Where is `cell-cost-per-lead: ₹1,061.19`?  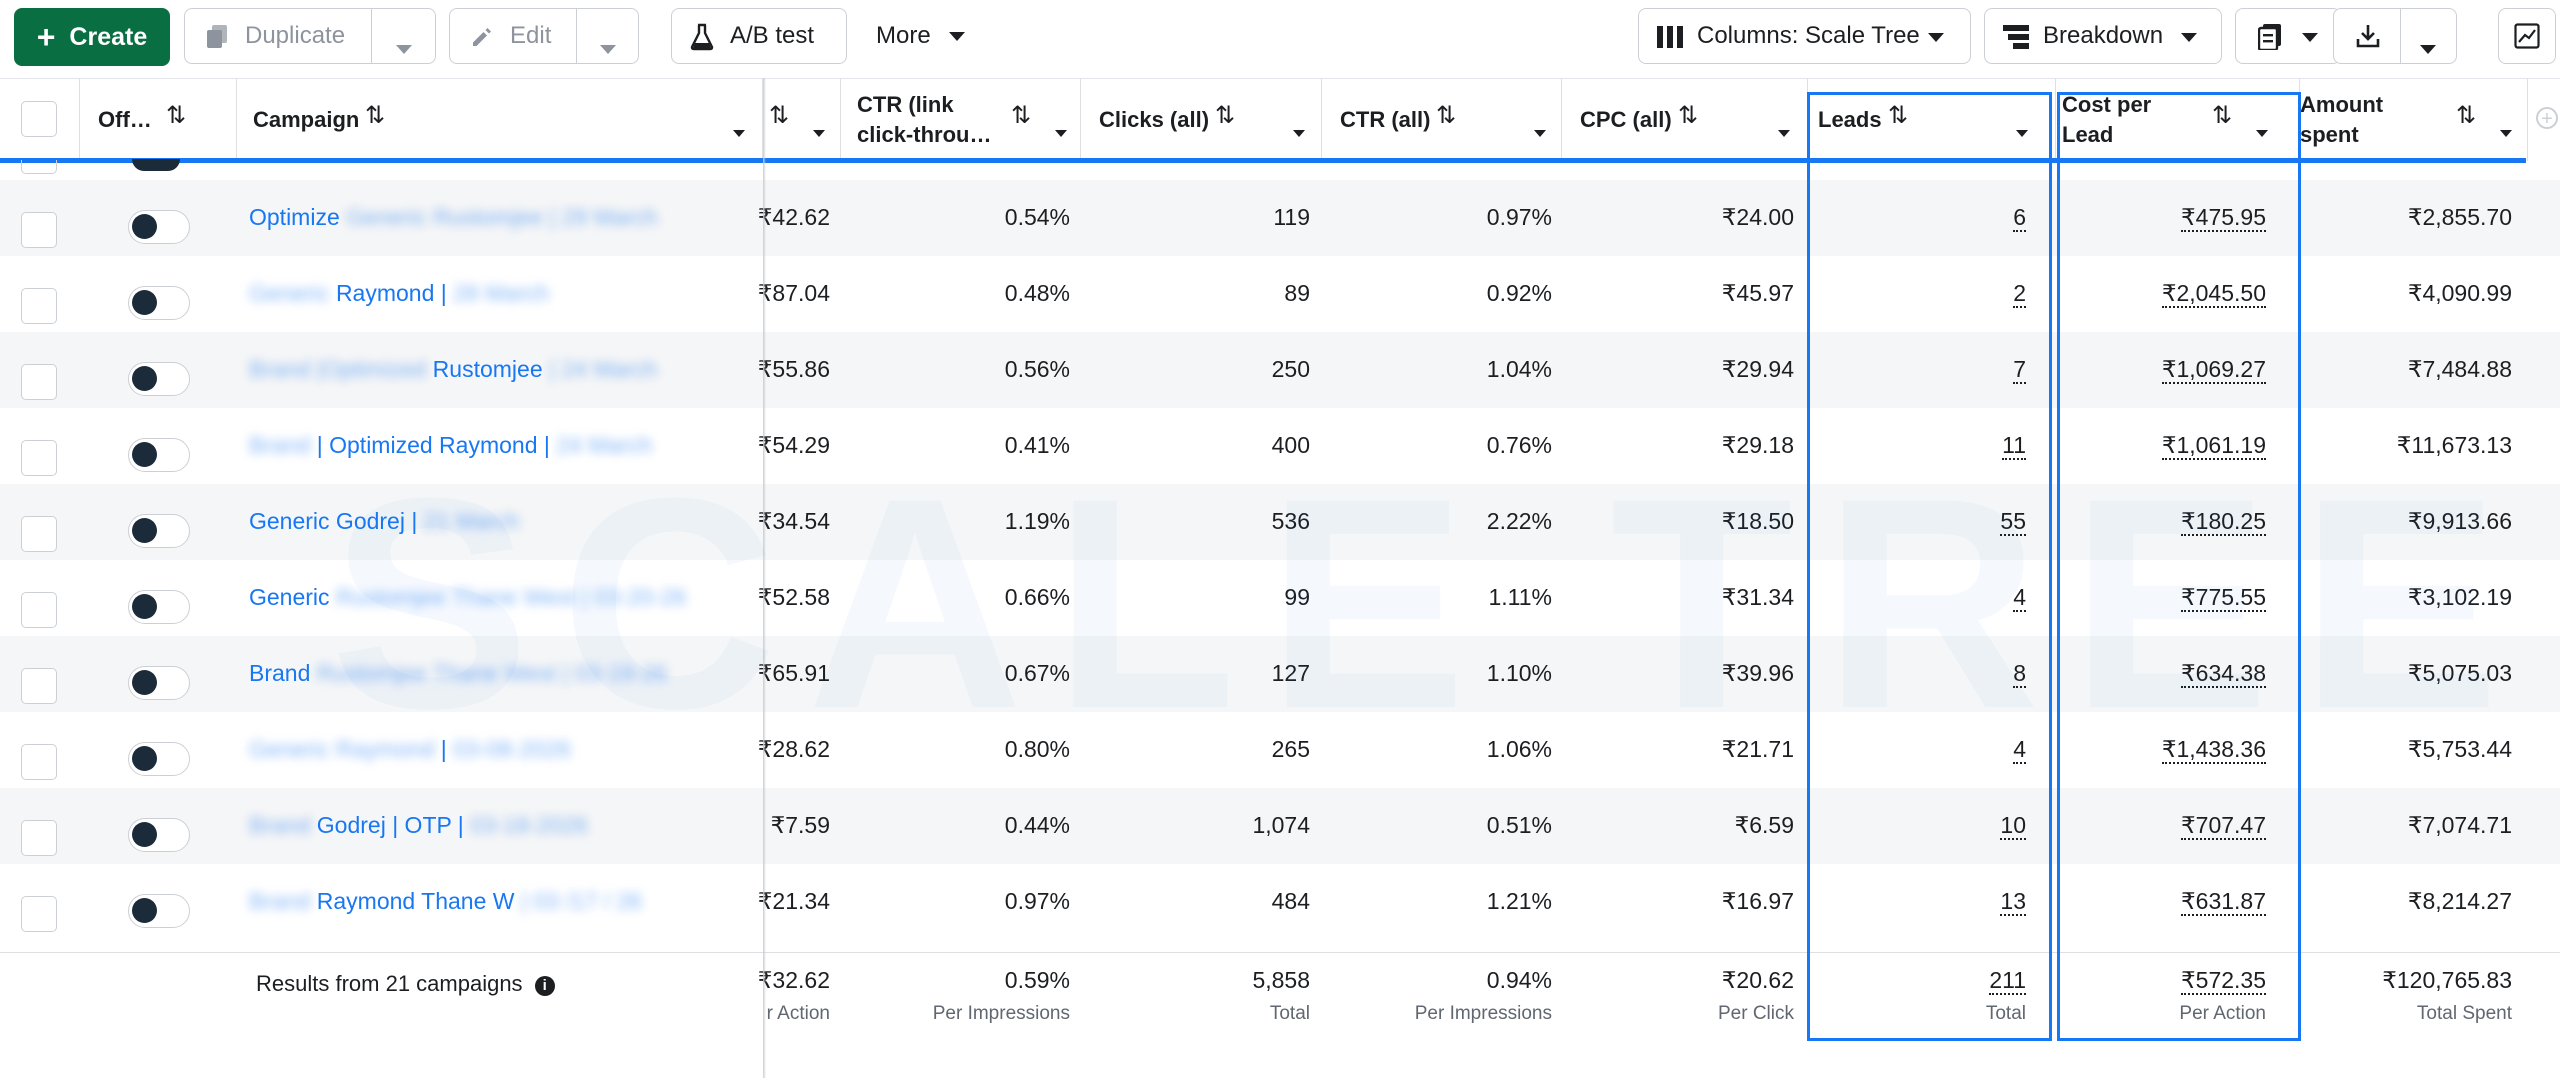 cell-cost-per-lead: ₹1,061.19 is located at coordinates (2213, 446).